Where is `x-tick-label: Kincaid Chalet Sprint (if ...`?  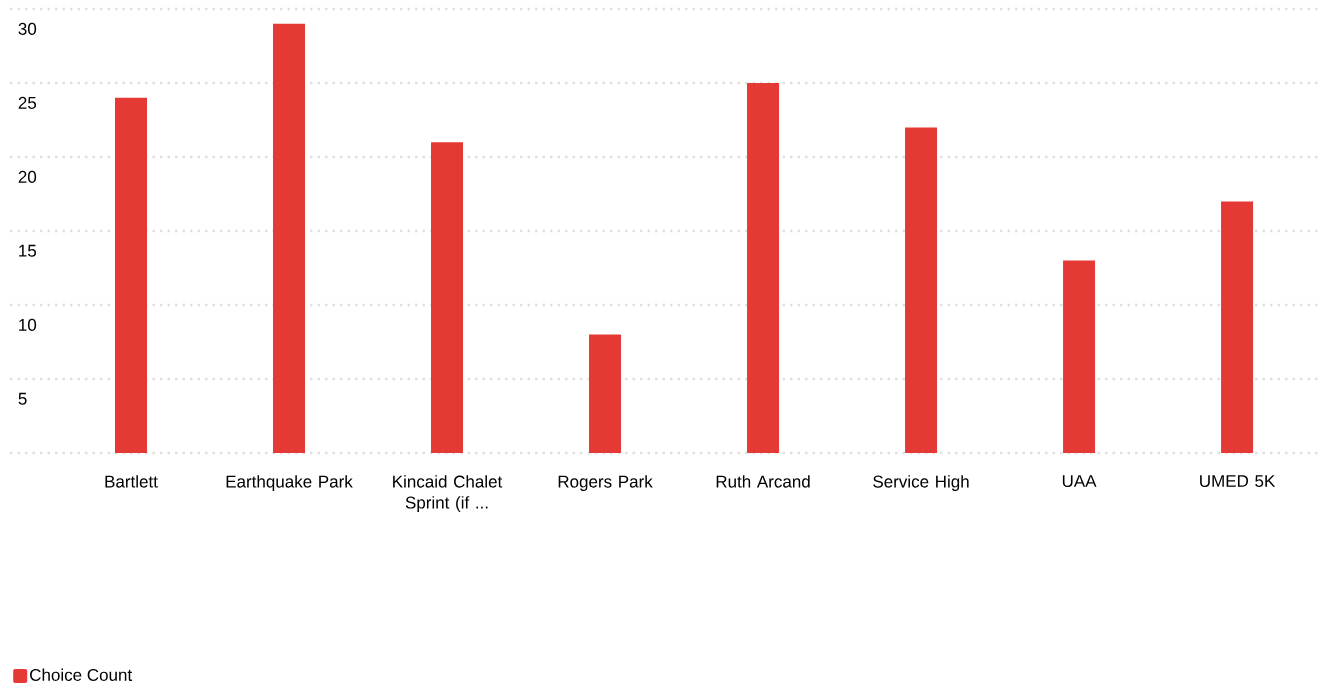
x-tick-label: Kincaid Chalet Sprint (if ... is located at coordinates (448, 493).